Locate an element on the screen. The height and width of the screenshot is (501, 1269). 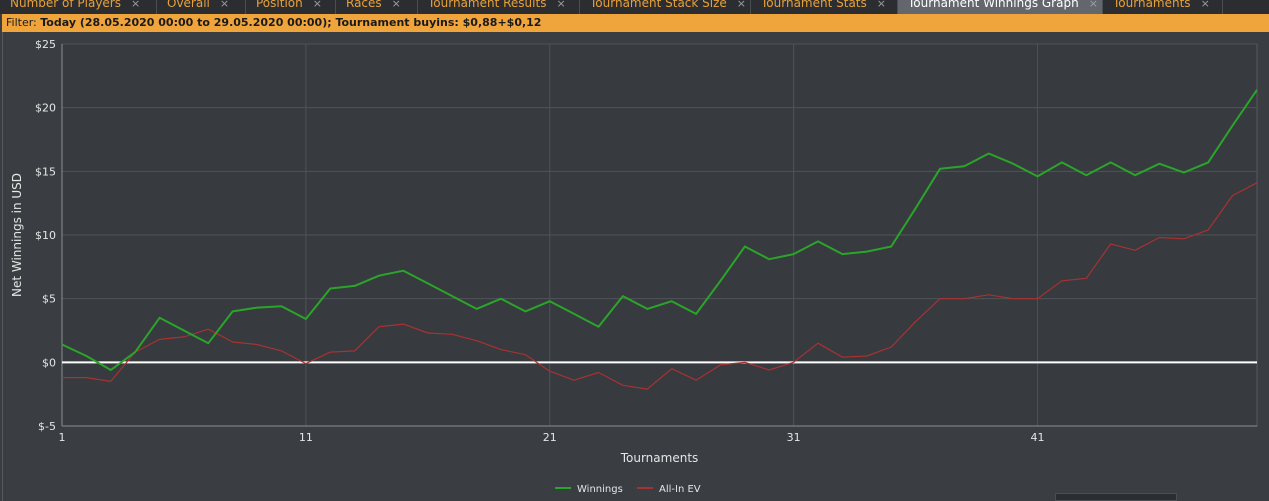
tab-tournament-stats: Tournament Stats × is located at coordinates (824, 7).